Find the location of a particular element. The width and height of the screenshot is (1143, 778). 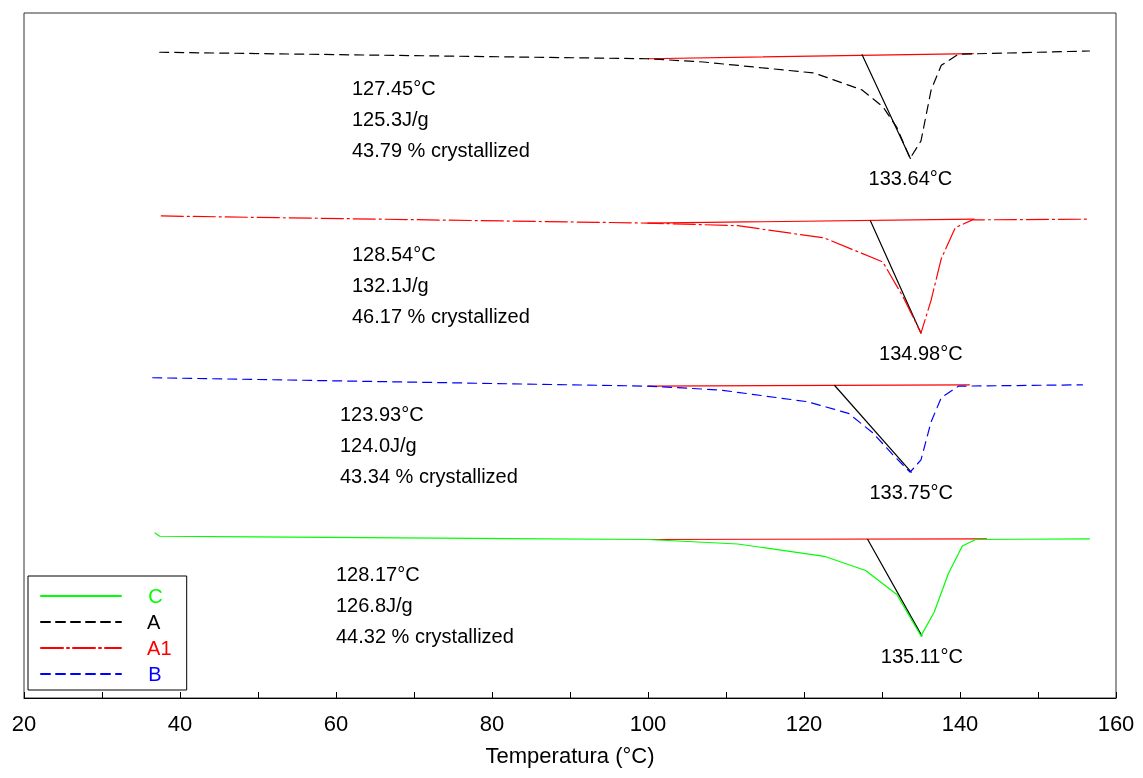

annotation: 133.75°C is located at coordinates (911, 492).